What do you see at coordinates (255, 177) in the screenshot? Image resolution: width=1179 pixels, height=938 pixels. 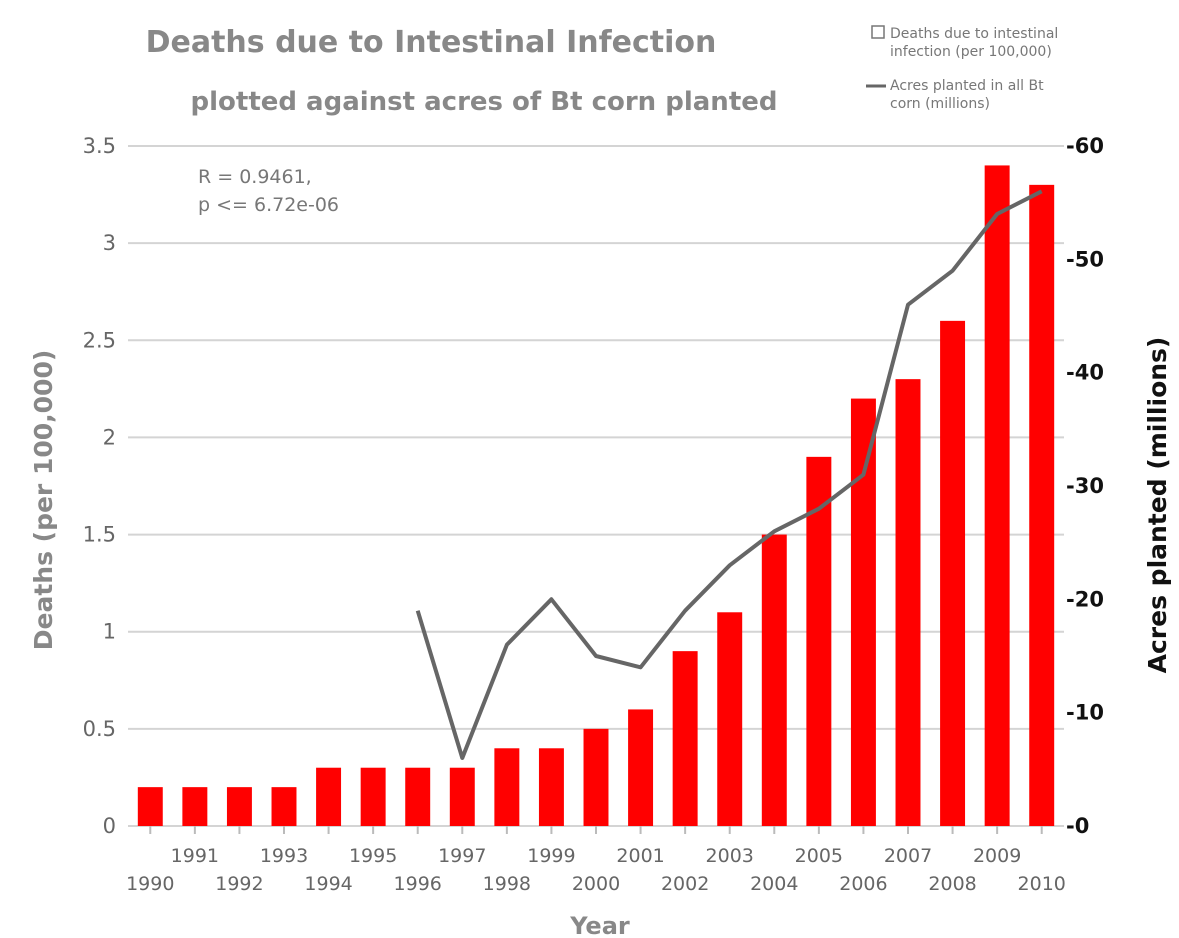 I see `annotation-correlation: R = 0.9461,` at bounding box center [255, 177].